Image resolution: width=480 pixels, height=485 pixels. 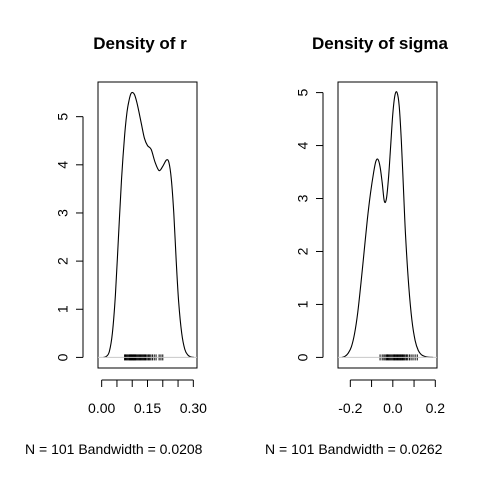 I want to click on x-axis-label: N = 101 Bandwidth = 0.0208, so click(x=114, y=449).